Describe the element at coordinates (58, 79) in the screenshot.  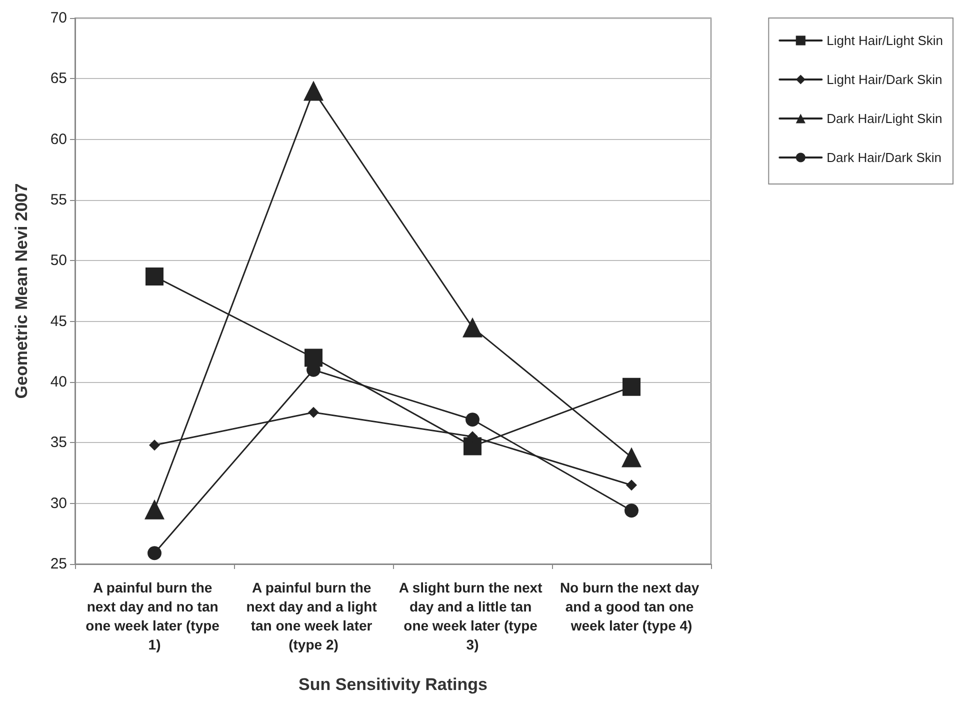
I see `y-tick-label: 65` at that location.